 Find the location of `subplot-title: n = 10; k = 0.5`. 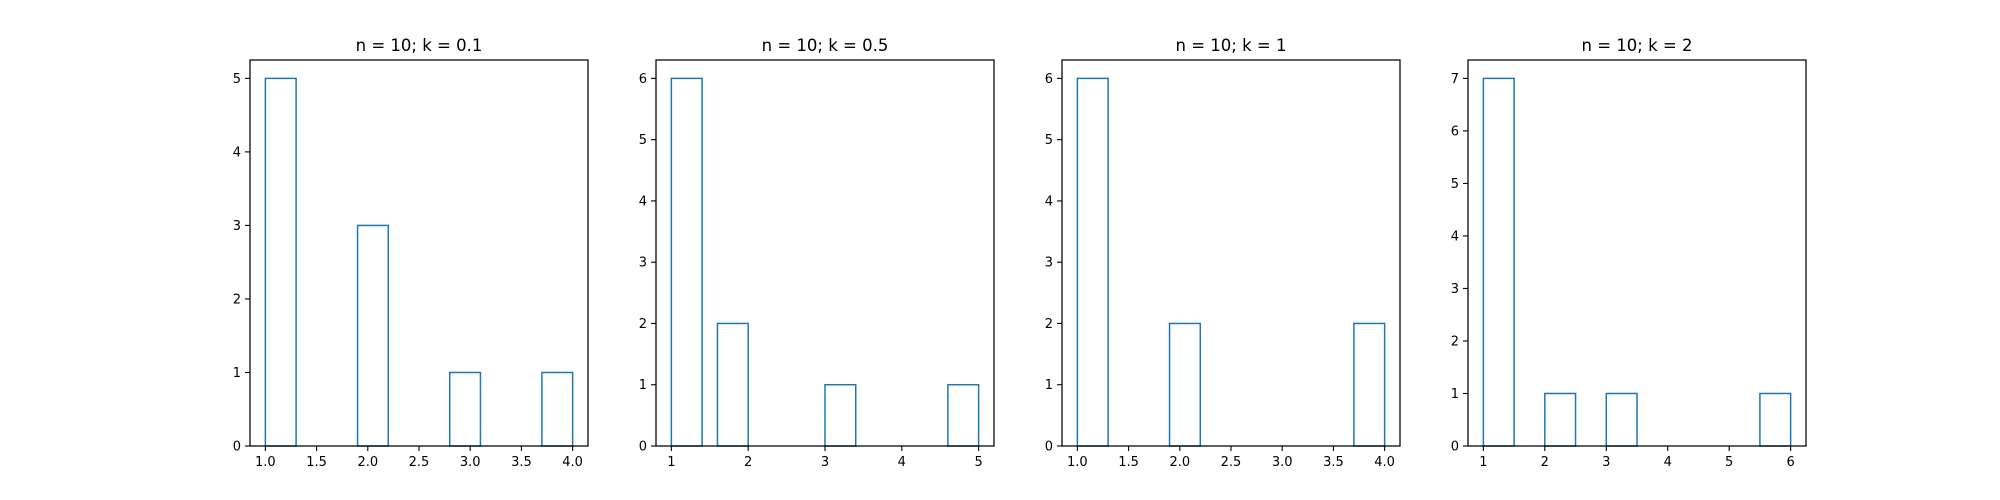

subplot-title: n = 10; k = 0.5 is located at coordinates (825, 45).